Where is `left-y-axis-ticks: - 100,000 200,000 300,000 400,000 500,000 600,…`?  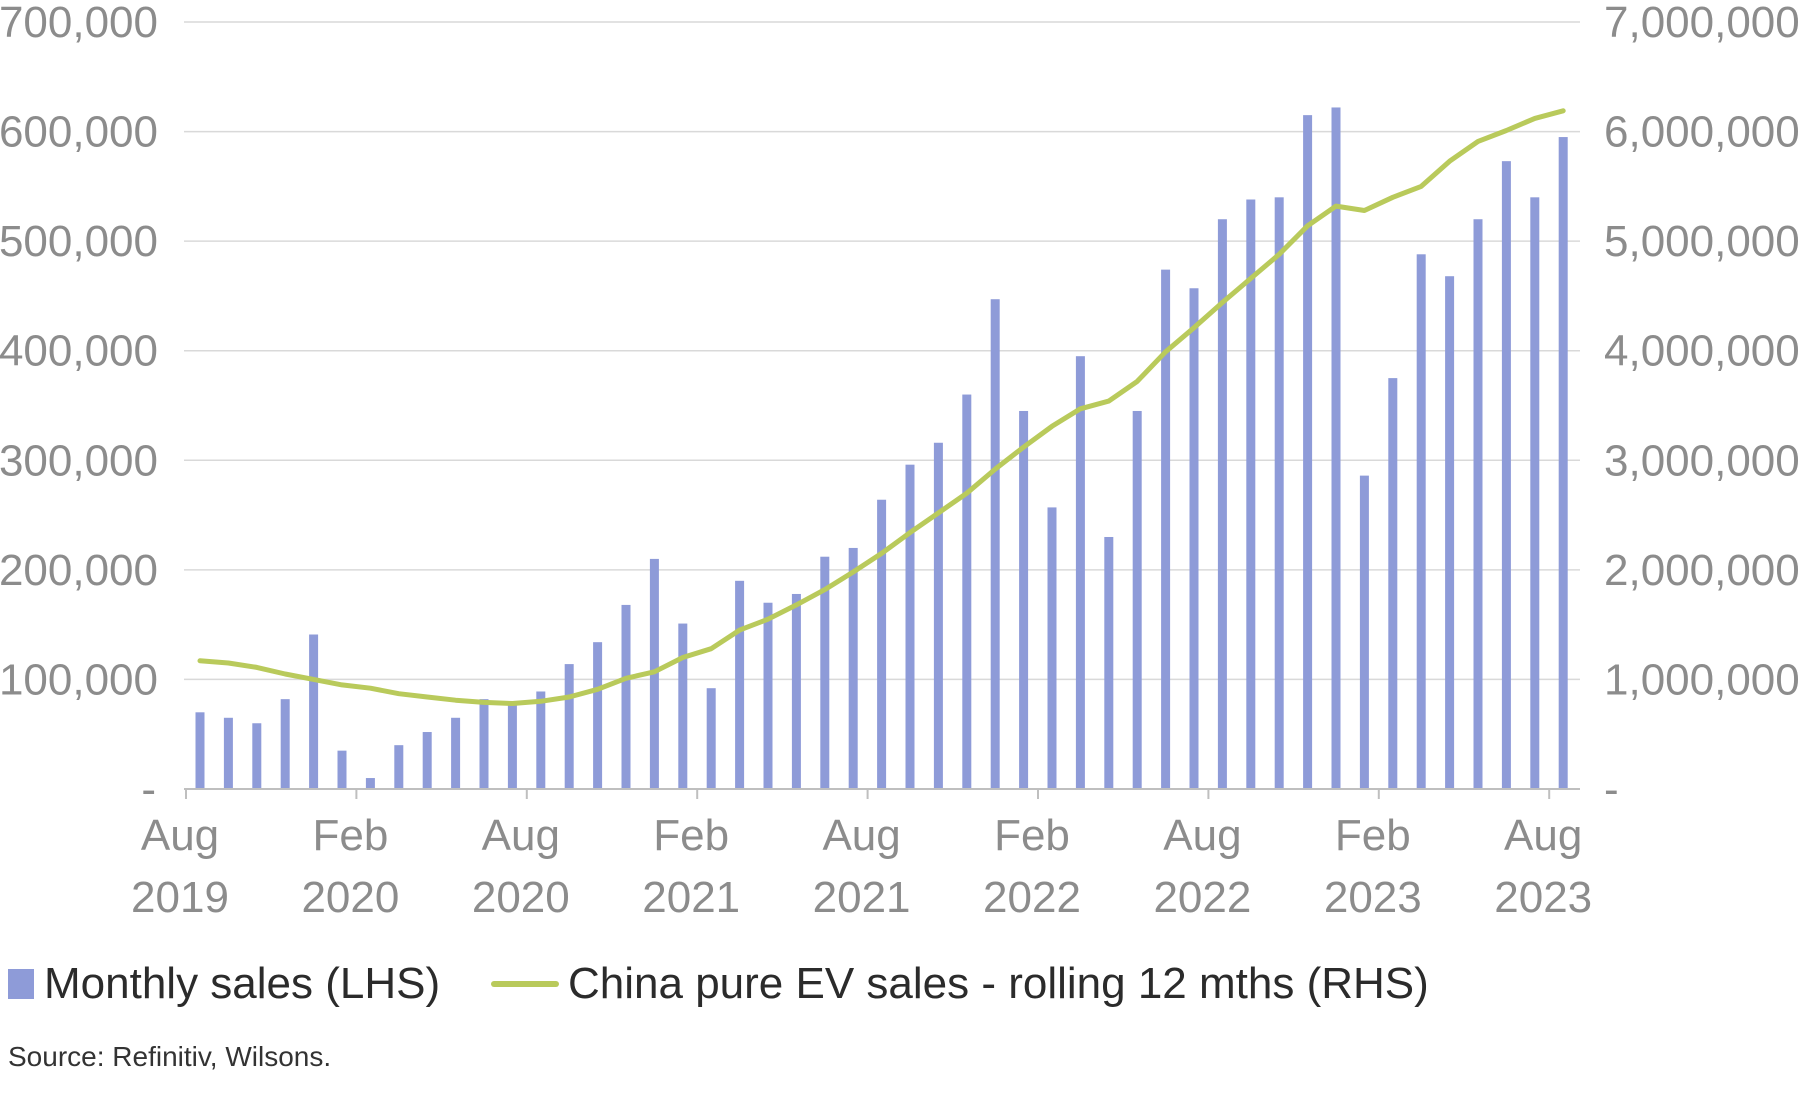 left-y-axis-ticks: - 100,000 200,000 300,000 400,000 500,000 600,… is located at coordinates (79, 407).